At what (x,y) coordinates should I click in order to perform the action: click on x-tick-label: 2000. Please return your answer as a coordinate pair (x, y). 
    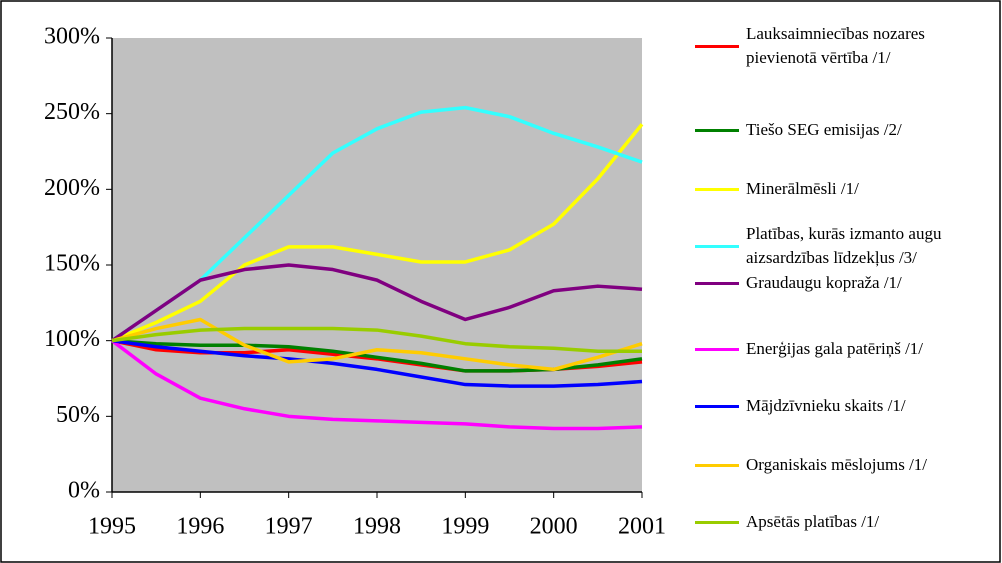
    Looking at the image, I should click on (554, 527).